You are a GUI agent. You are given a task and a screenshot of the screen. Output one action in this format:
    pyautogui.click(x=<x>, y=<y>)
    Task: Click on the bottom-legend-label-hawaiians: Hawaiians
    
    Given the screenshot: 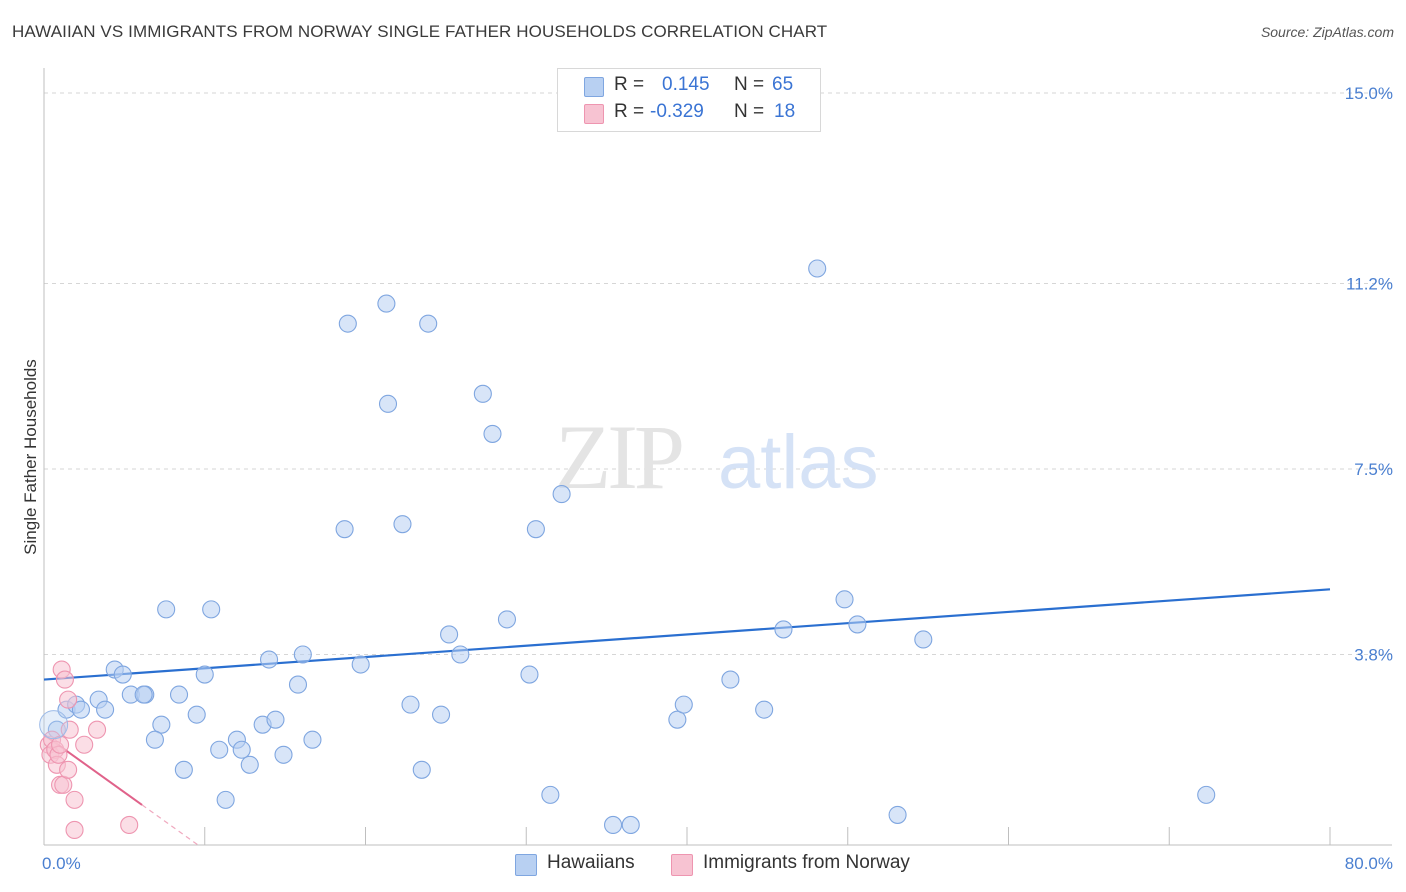 What is the action you would take?
    pyautogui.click(x=591, y=862)
    